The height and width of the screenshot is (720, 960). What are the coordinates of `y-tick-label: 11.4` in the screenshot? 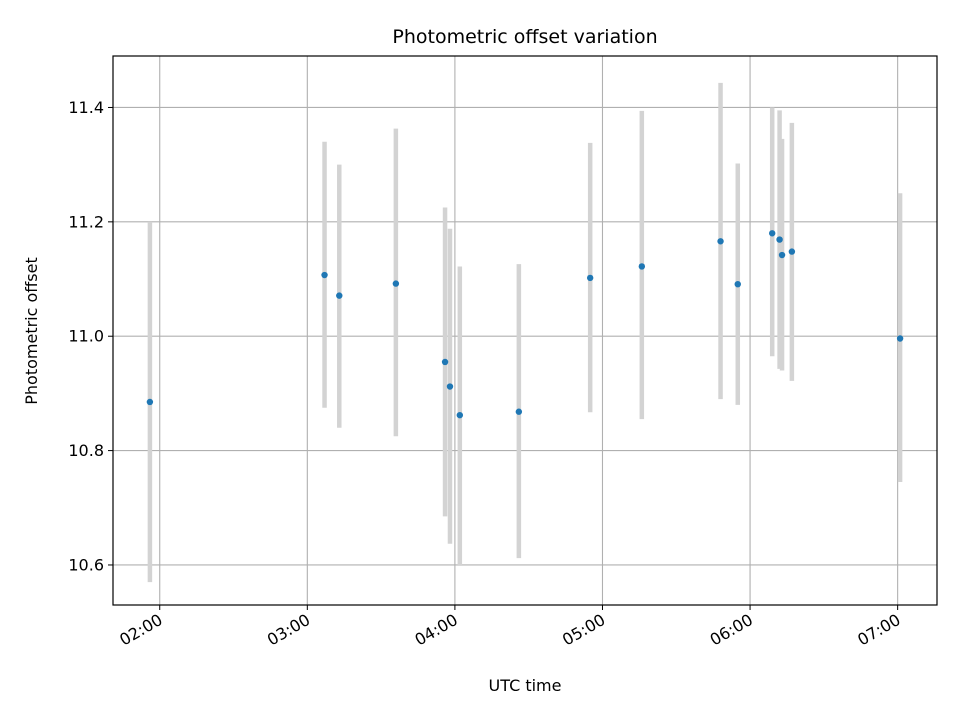 It's located at (86, 107).